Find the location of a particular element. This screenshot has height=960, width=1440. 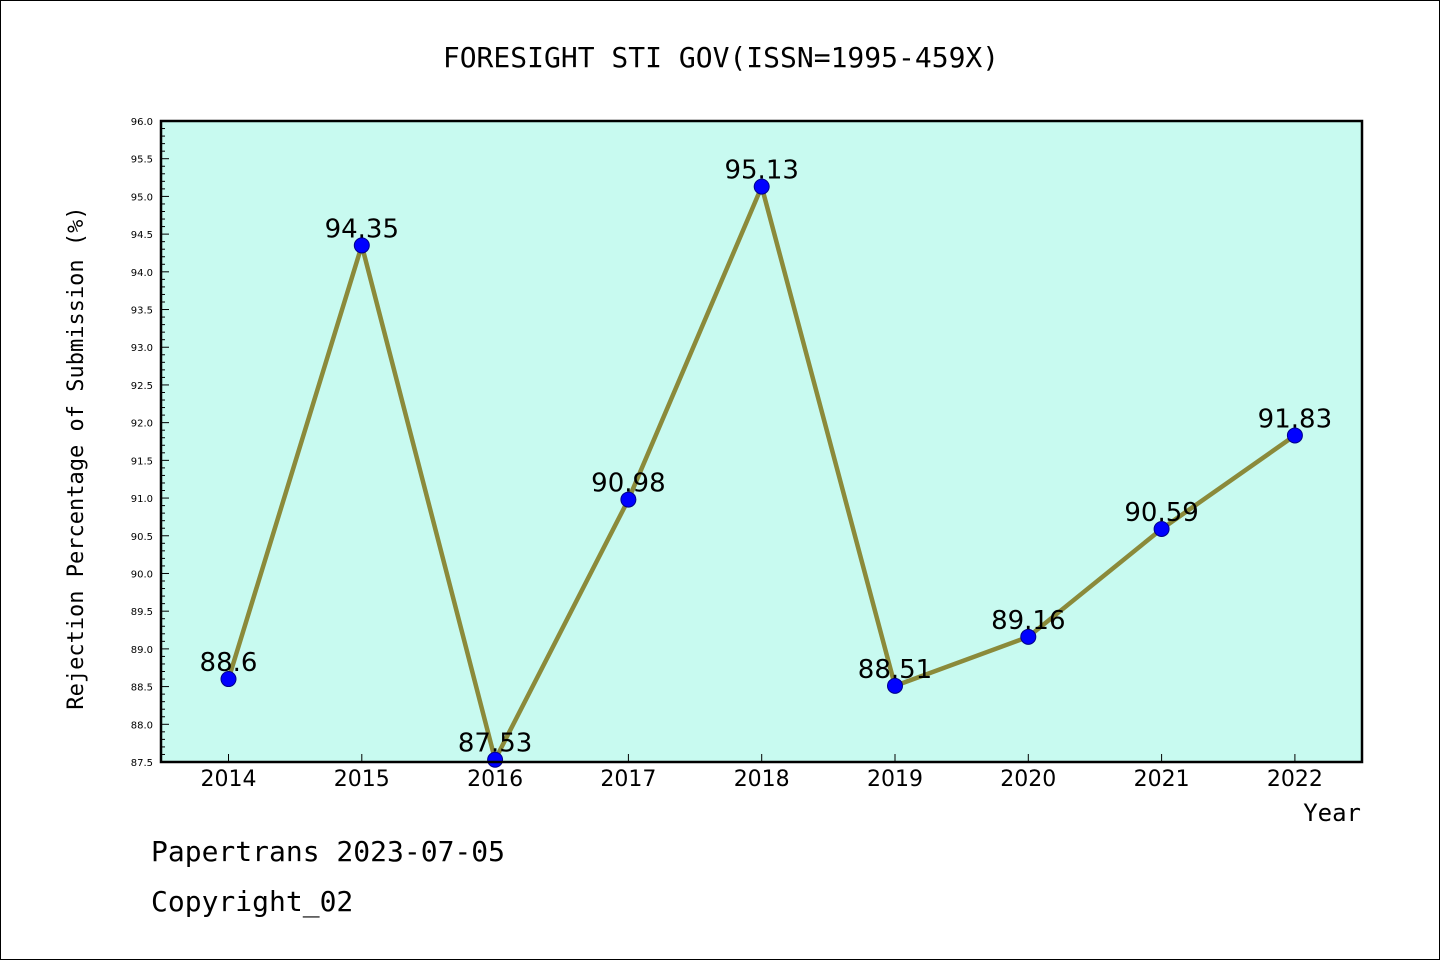

y-tick-label: 89.0 is located at coordinates (142, 650).